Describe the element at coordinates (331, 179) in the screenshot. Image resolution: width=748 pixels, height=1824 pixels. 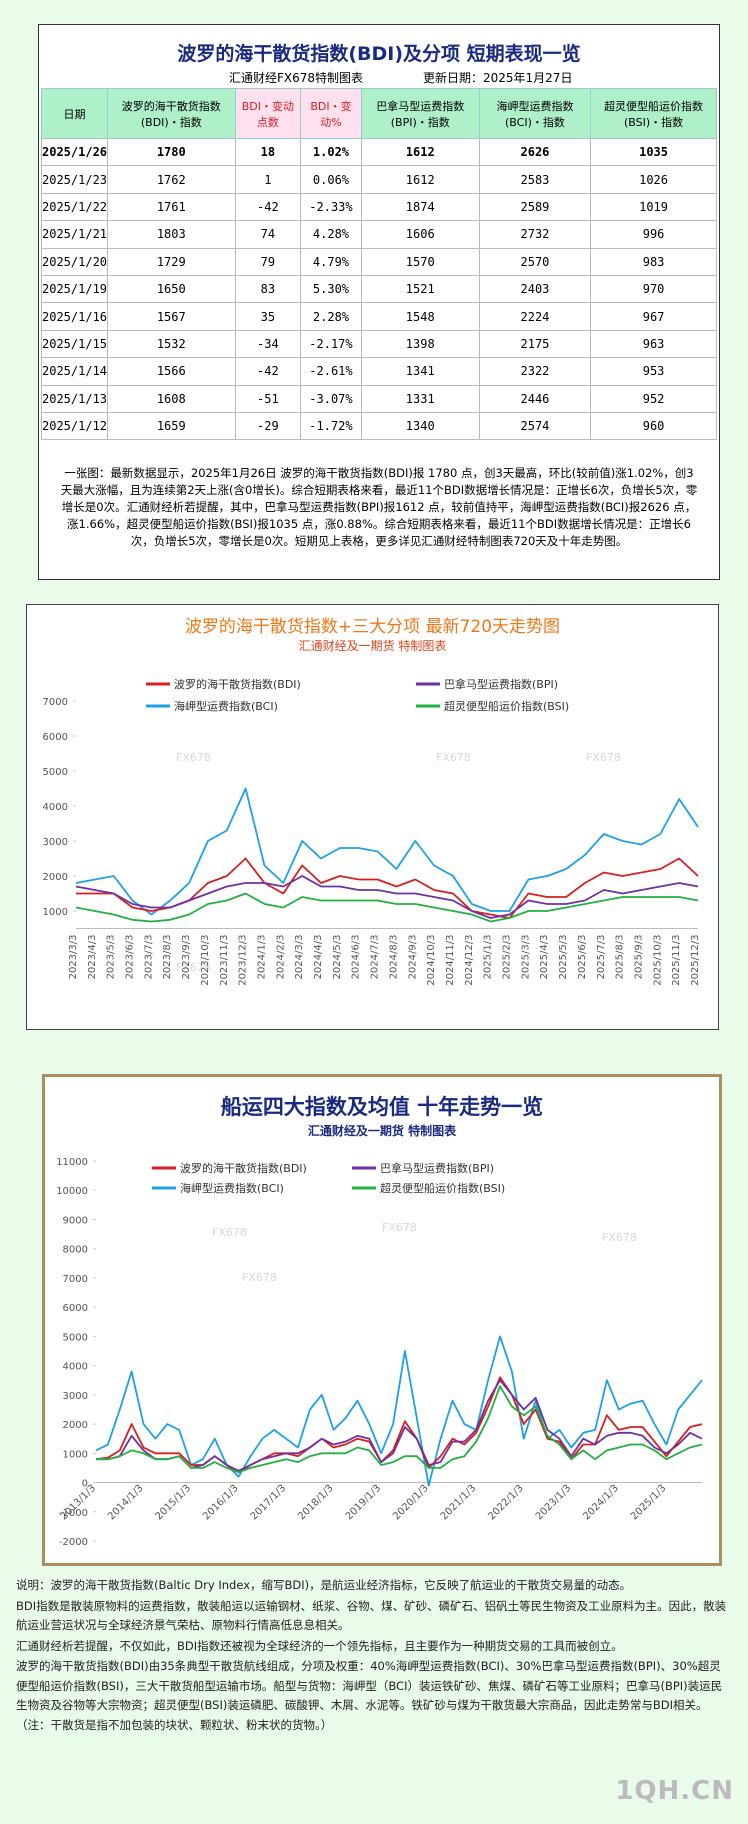
I see `table-cell: 0.06%` at that location.